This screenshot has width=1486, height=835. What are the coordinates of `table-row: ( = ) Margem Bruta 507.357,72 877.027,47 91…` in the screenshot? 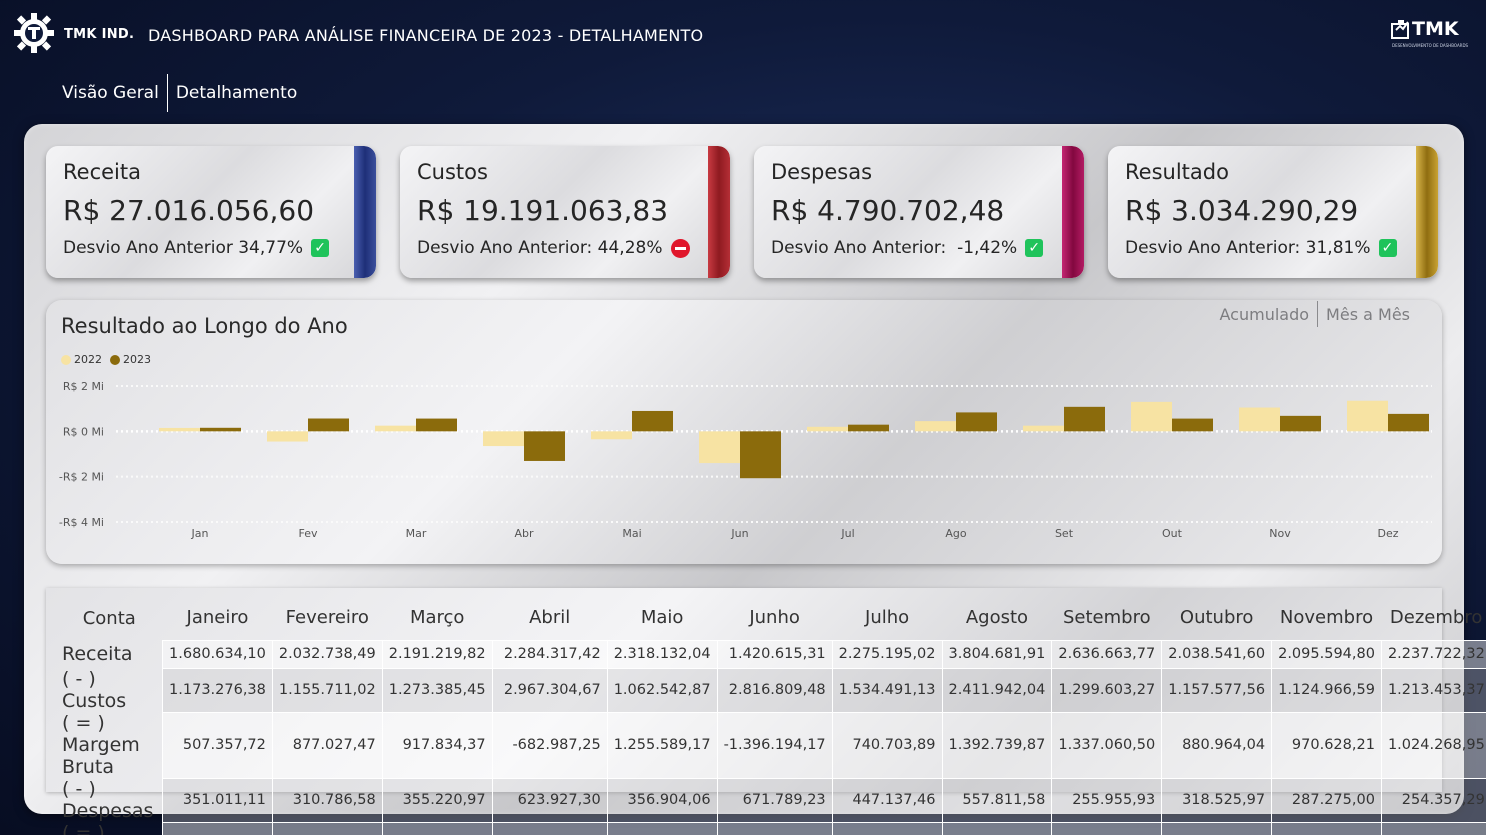 It's located at (771, 744).